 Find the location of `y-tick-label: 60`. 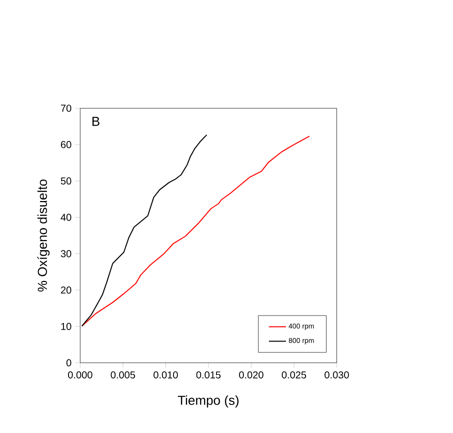

y-tick-label: 60 is located at coordinates (66, 144).